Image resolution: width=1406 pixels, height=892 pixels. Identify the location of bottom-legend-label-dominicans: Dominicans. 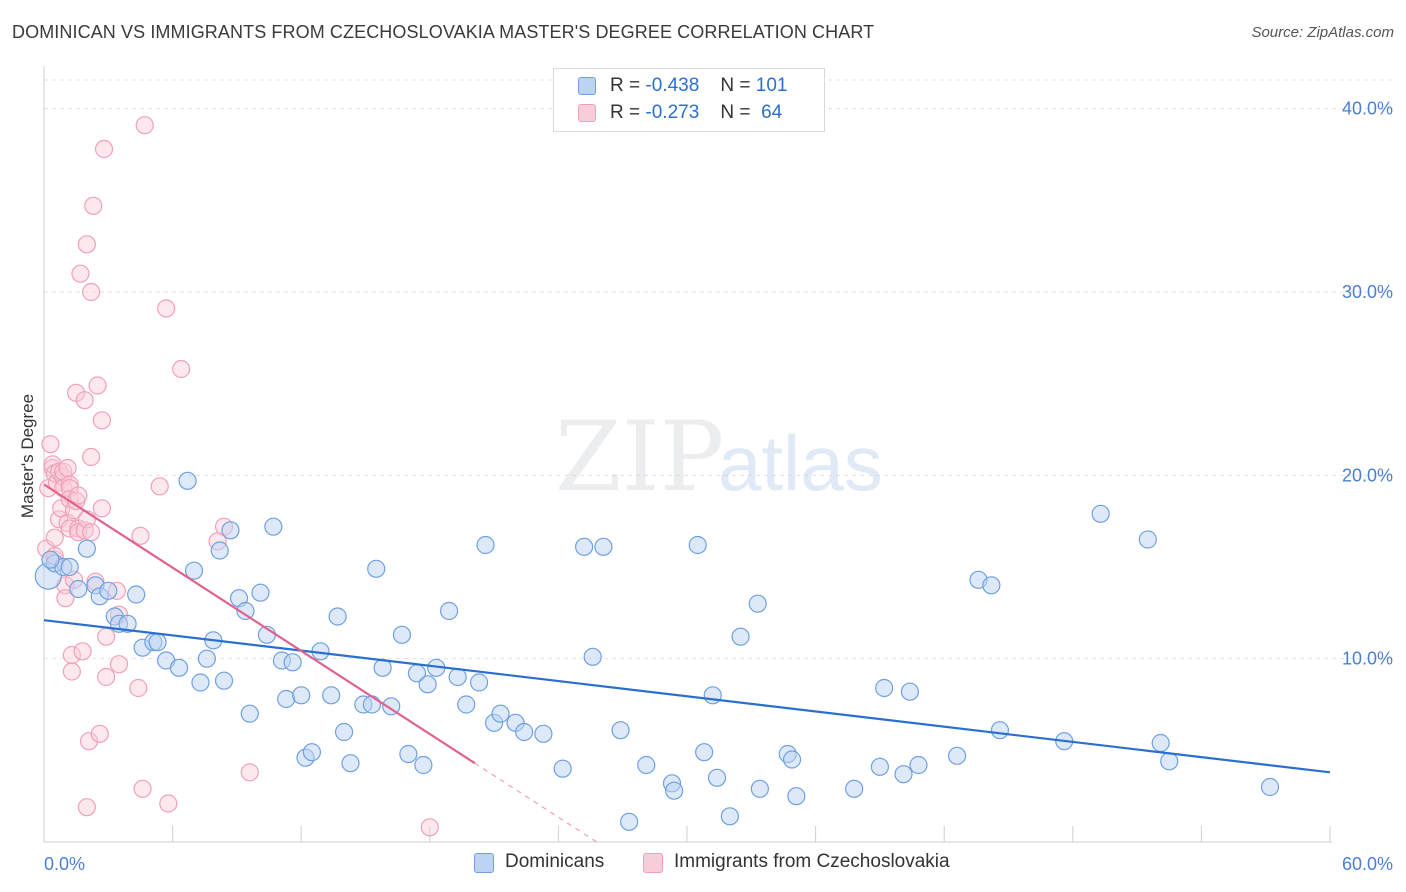
(555, 861).